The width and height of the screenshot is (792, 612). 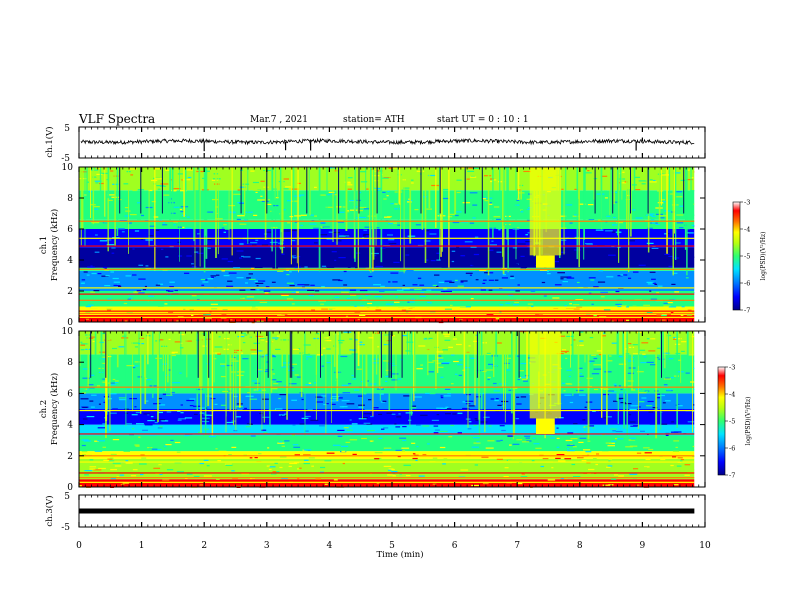 I want to click on spectrogram-streak, so click(x=465, y=190).